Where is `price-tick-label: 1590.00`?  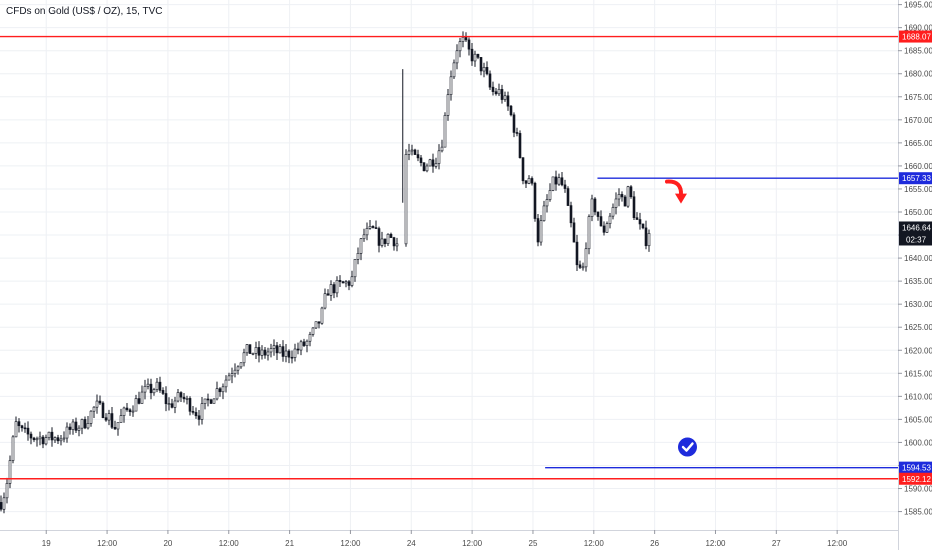
price-tick-label: 1590.00 is located at coordinates (918, 489).